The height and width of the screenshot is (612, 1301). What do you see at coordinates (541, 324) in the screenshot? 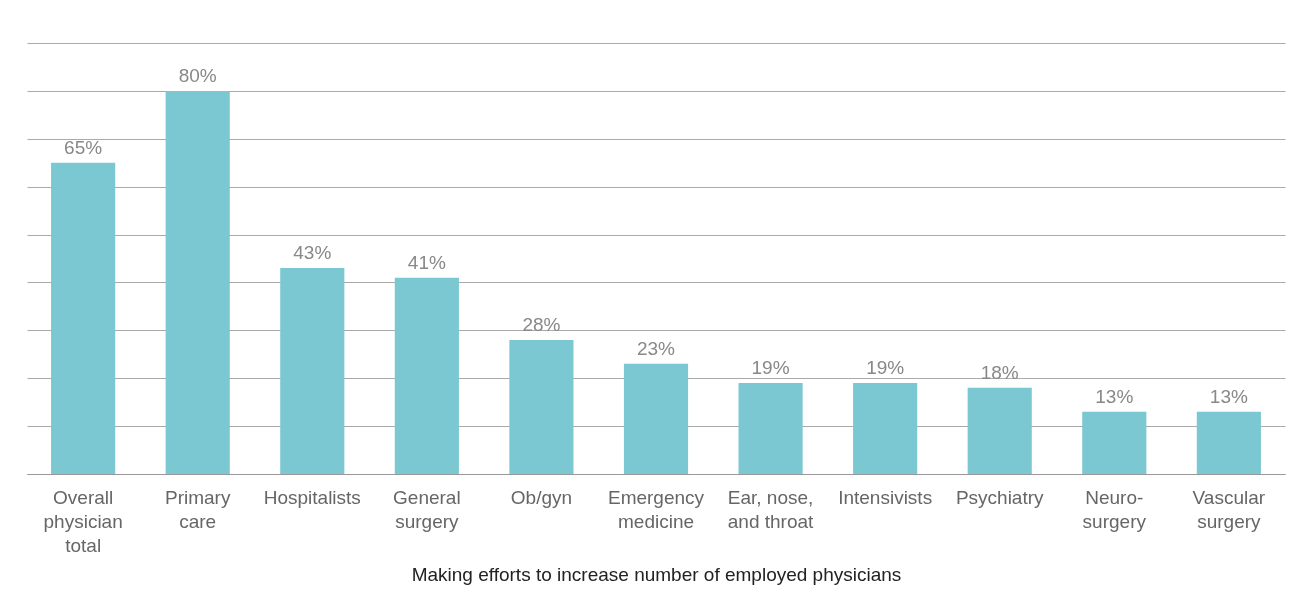
I see `data-label: 28%` at bounding box center [541, 324].